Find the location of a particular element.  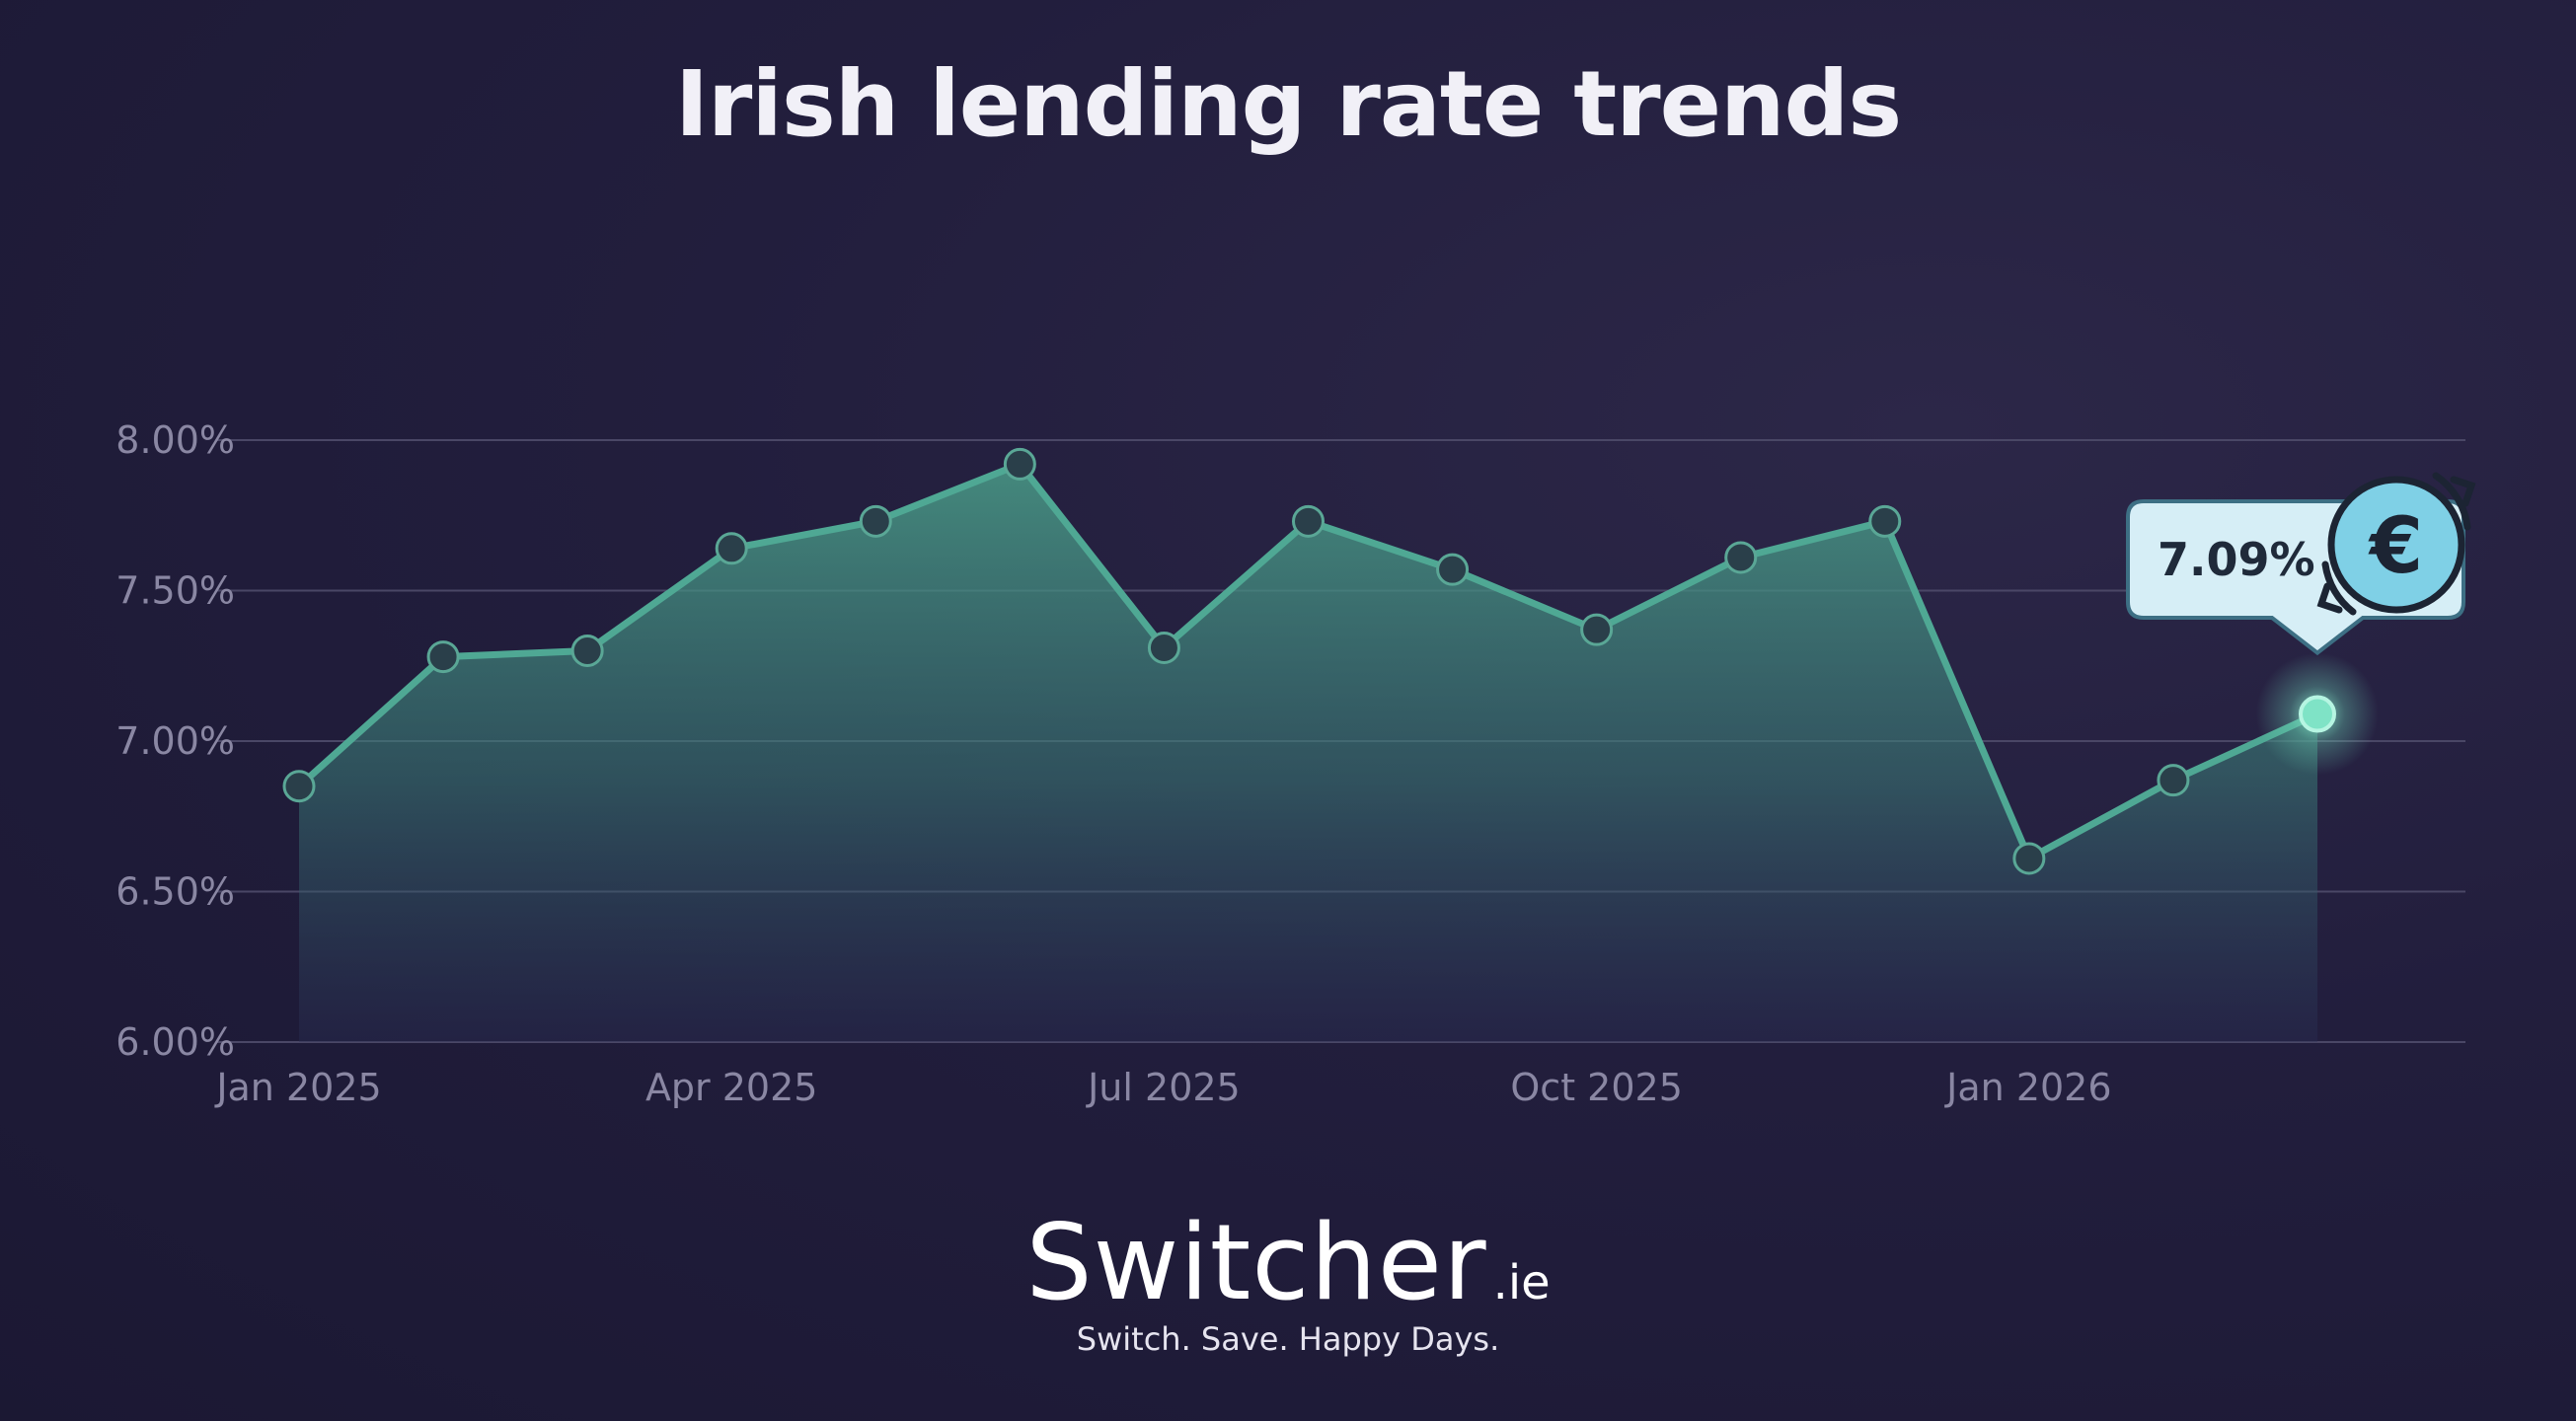

value-callout: 7.09% € is located at coordinates (2301, 564).